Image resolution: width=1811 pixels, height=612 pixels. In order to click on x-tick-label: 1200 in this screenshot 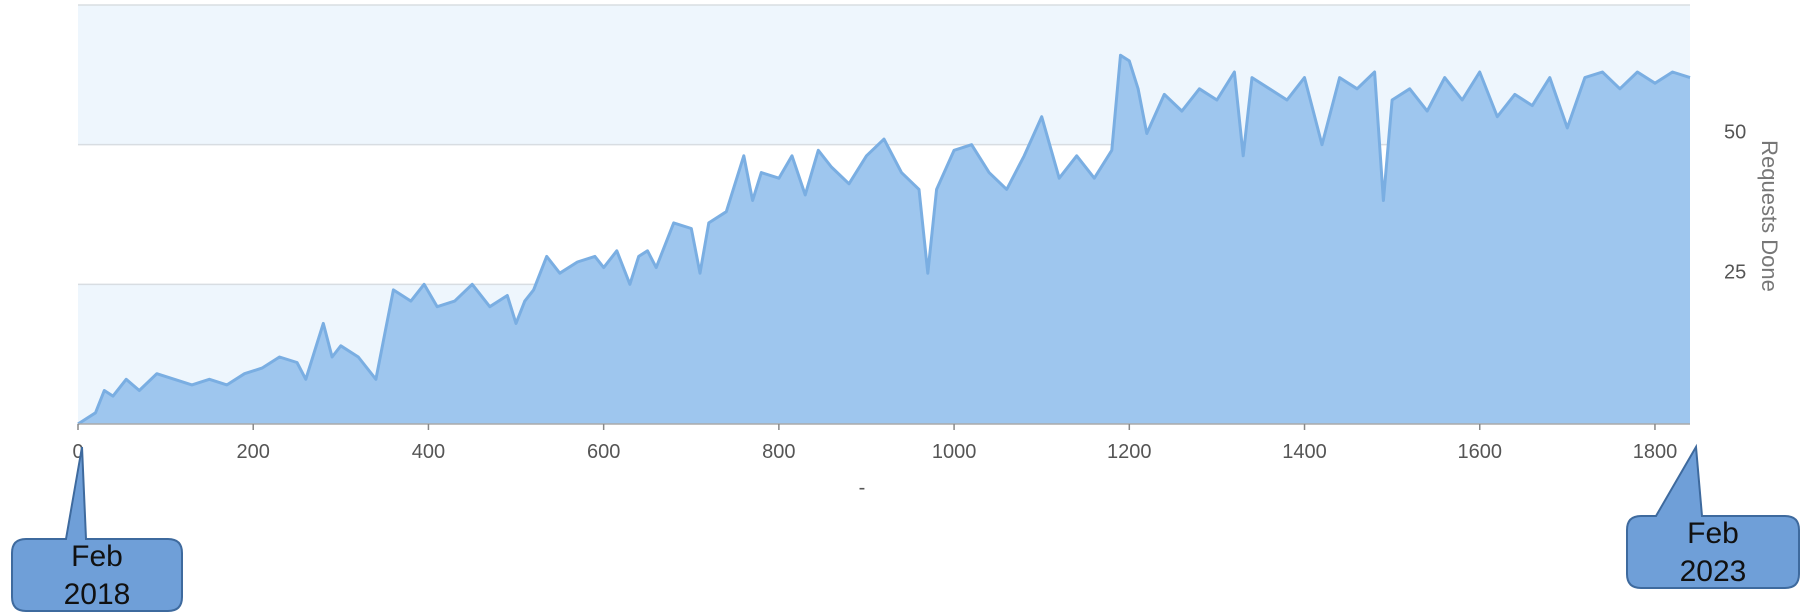, I will do `click(1129, 452)`.